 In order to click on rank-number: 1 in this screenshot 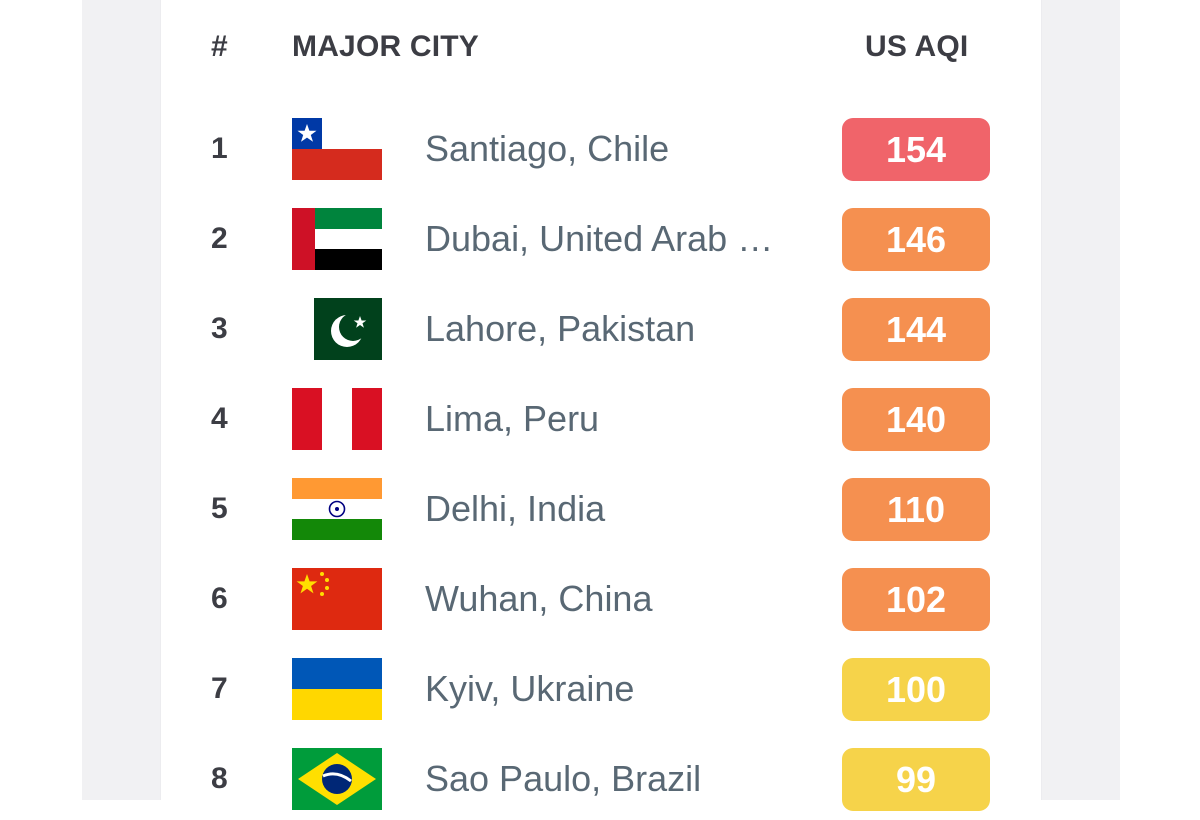, I will do `click(219, 148)`.